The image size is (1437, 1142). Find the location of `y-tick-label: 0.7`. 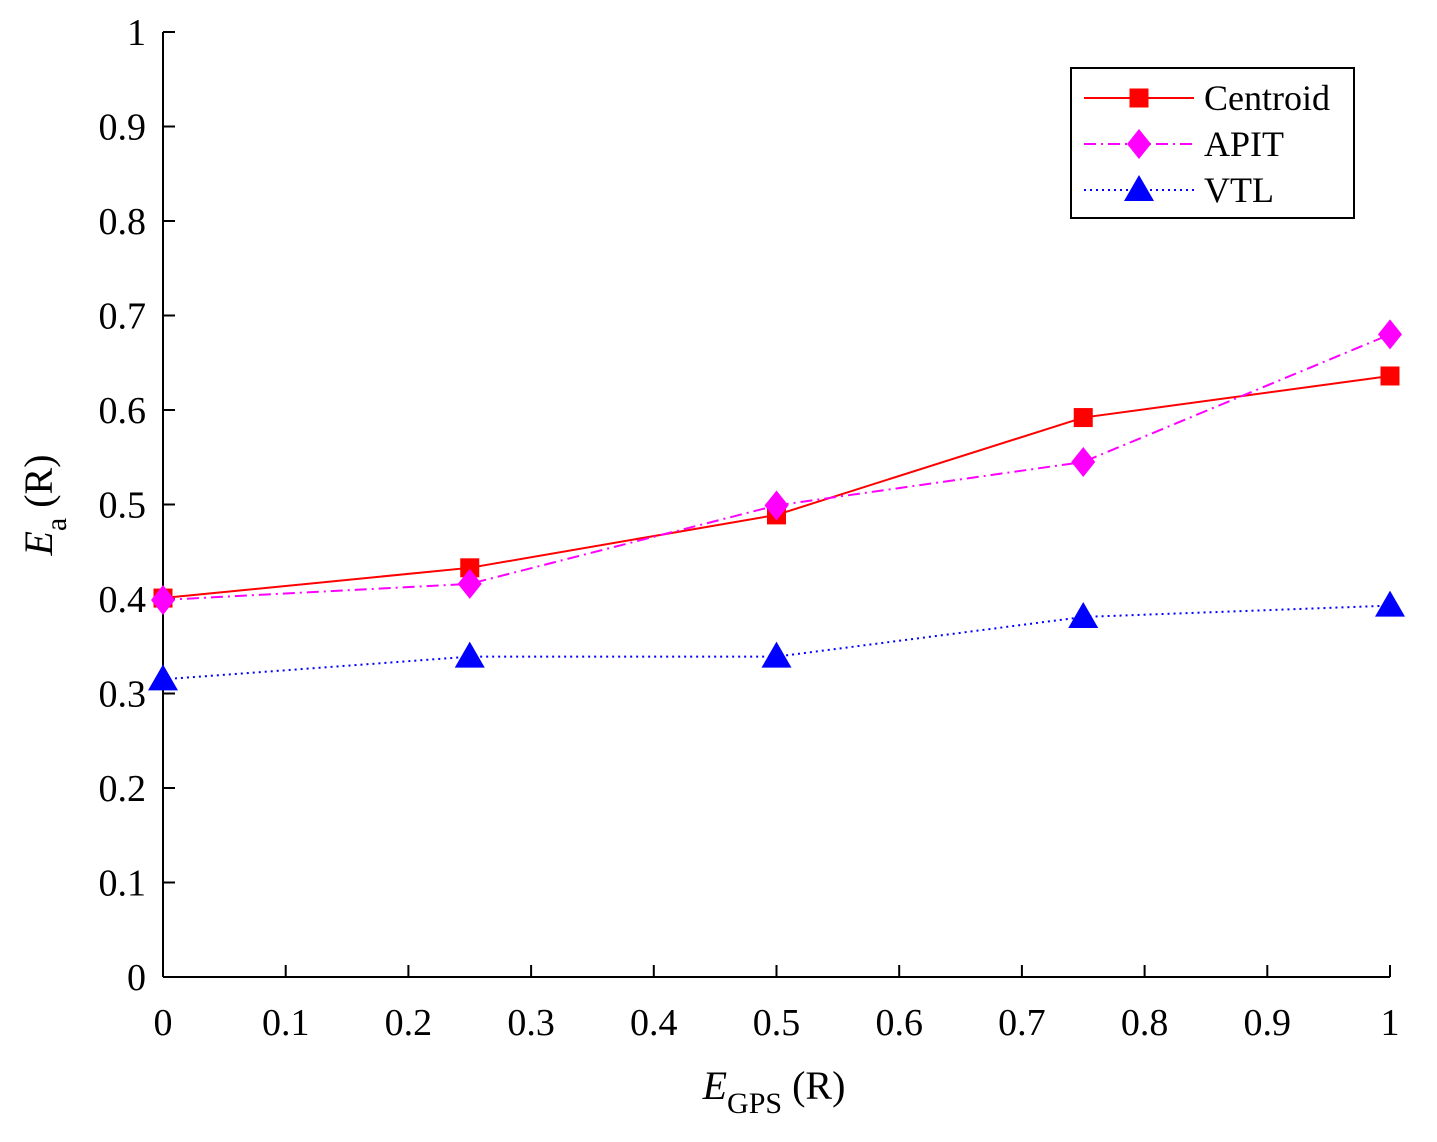

y-tick-label: 0.7 is located at coordinates (123, 317).